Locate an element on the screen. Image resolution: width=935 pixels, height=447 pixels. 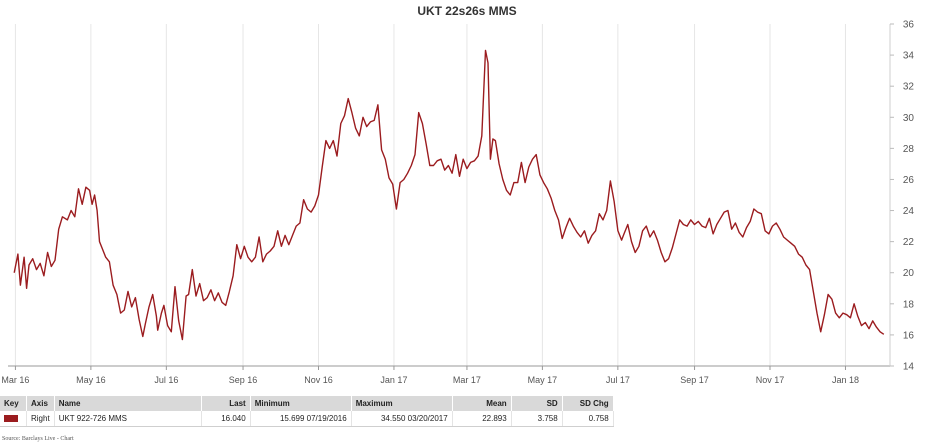
y-tick-label: 24 is located at coordinates (909, 211).